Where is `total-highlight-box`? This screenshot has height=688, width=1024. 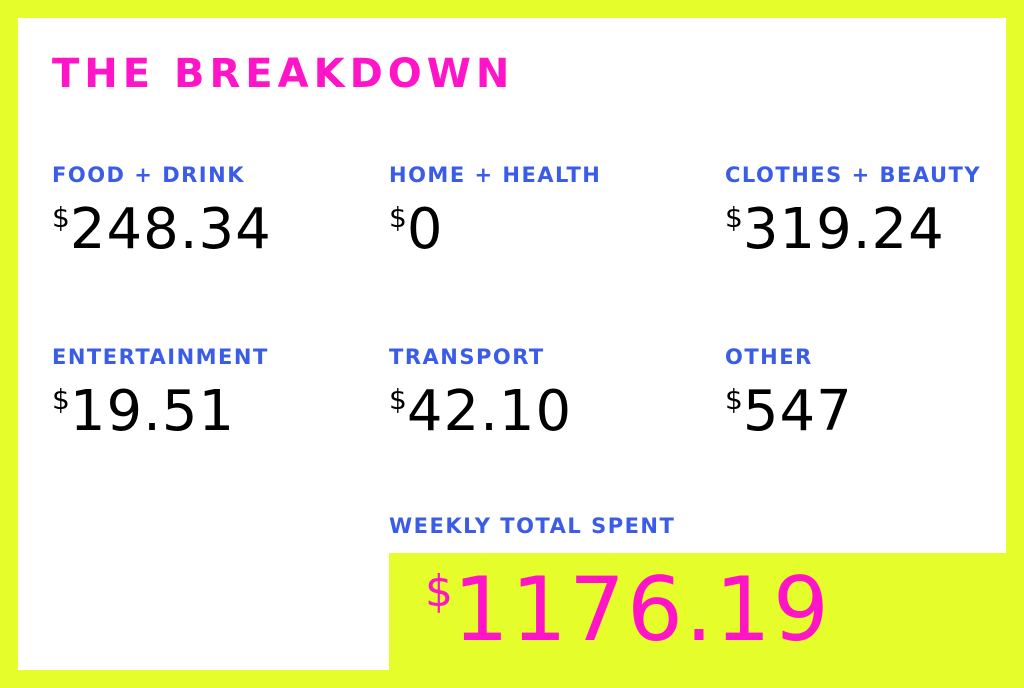
total-highlight-box is located at coordinates (706, 620).